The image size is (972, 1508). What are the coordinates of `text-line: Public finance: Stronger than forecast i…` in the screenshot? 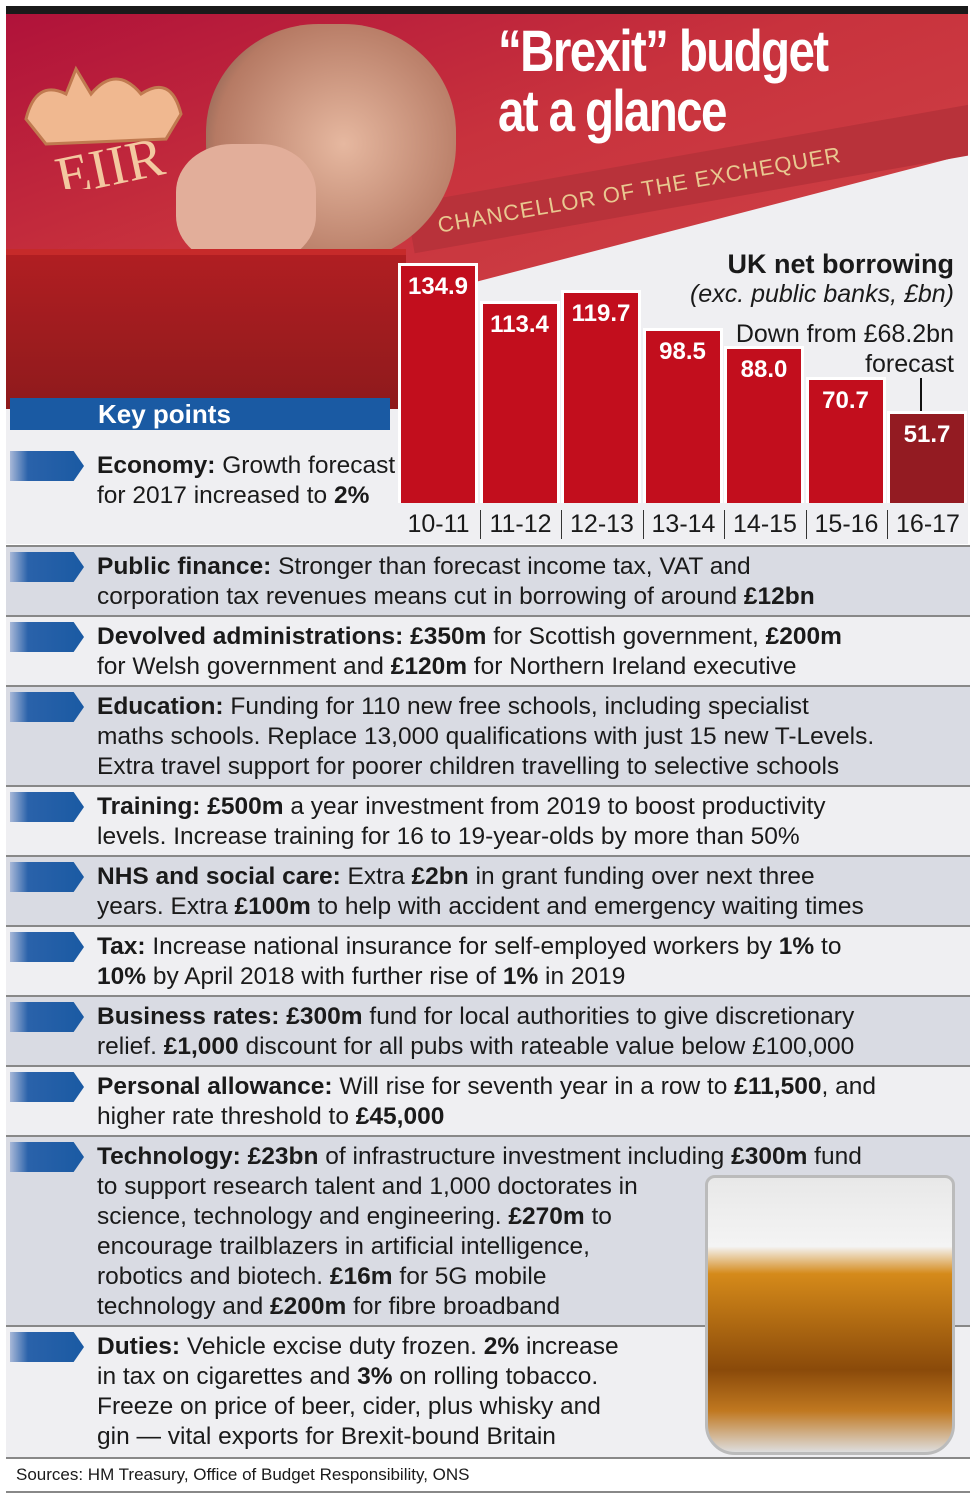 It's located at (456, 567).